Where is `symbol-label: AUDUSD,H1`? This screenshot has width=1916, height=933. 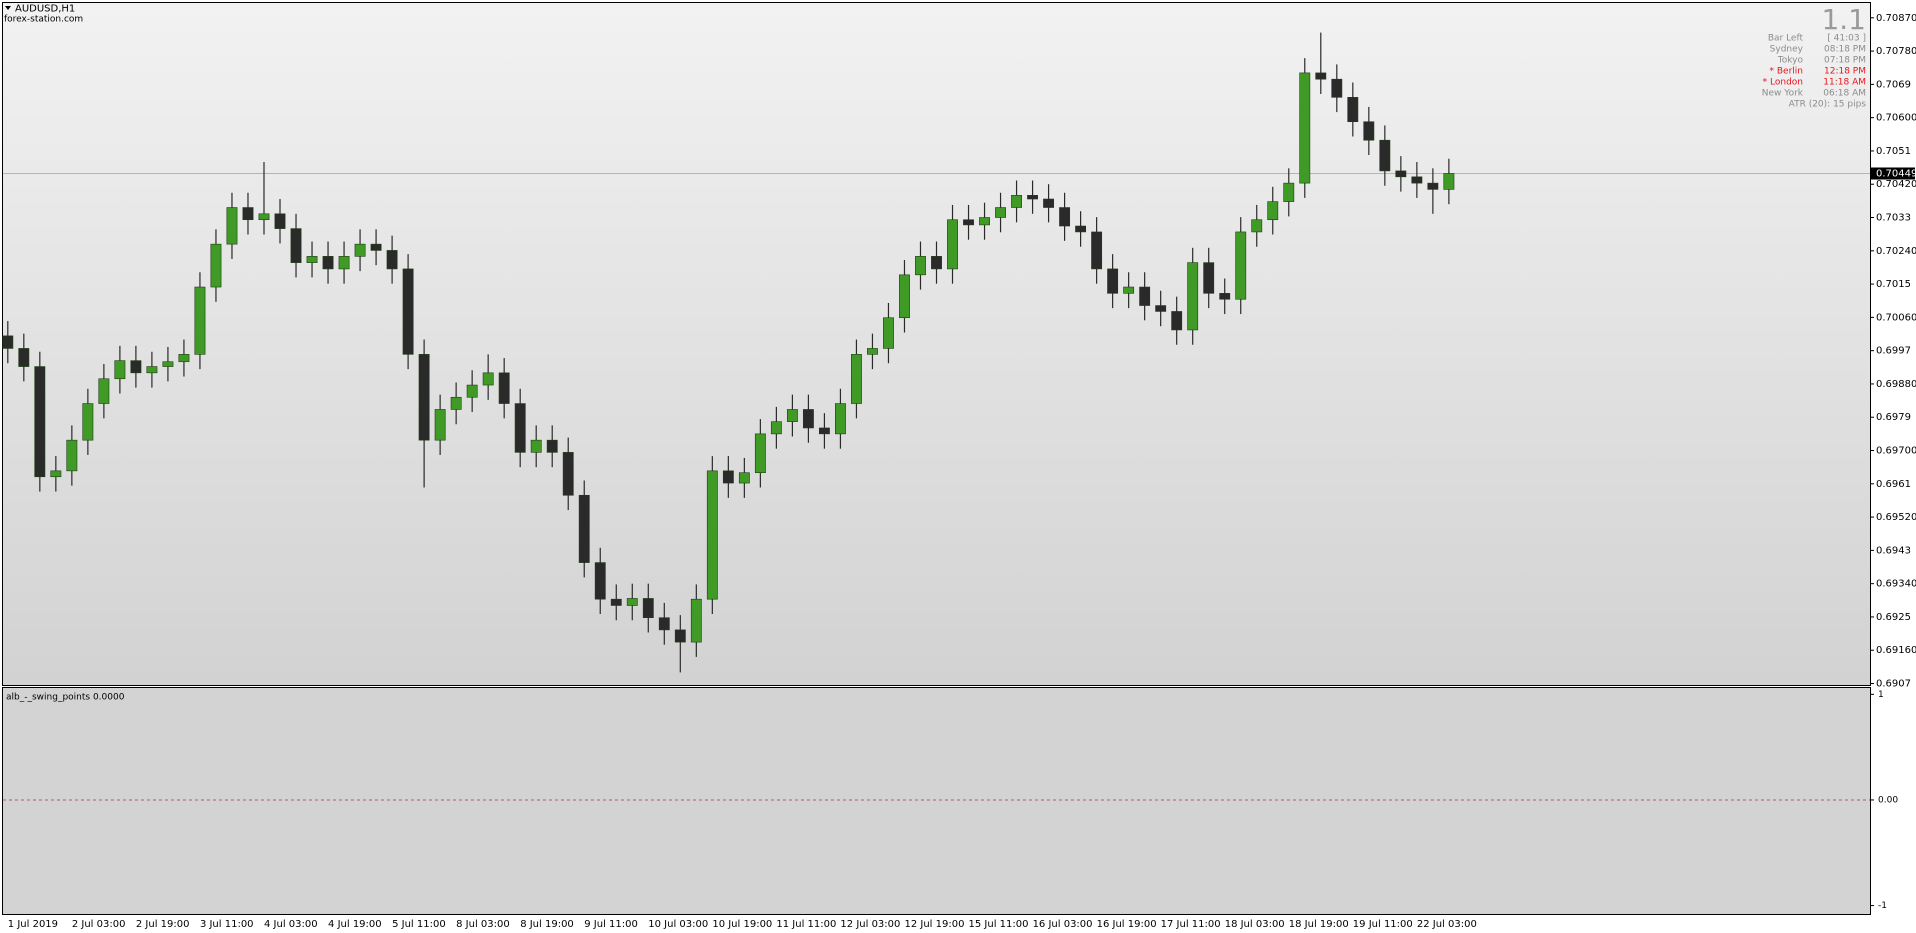
symbol-label: AUDUSD,H1 is located at coordinates (45, 9).